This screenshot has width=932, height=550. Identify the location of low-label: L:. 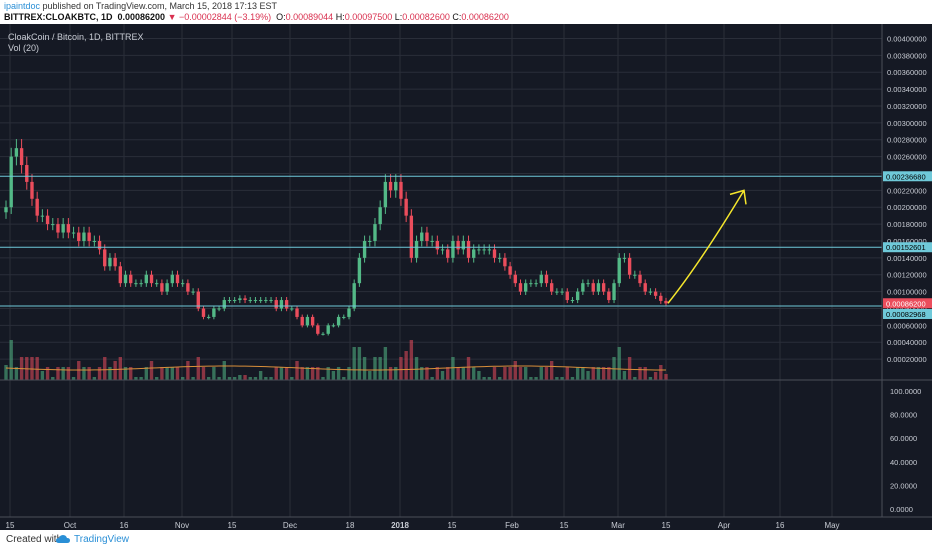
(398, 17).